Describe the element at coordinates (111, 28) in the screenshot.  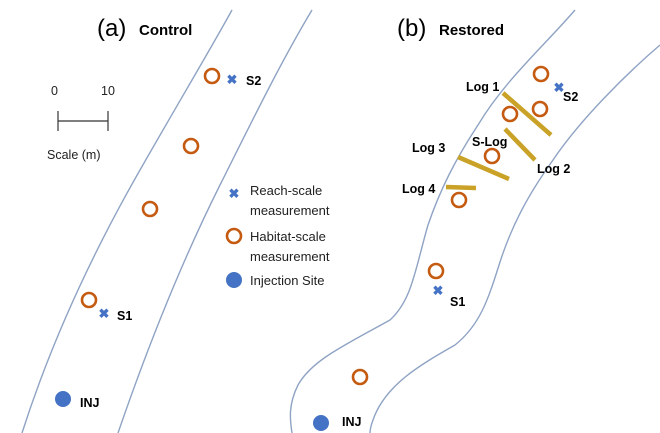
I see `panel-a-letter: (a)` at that location.